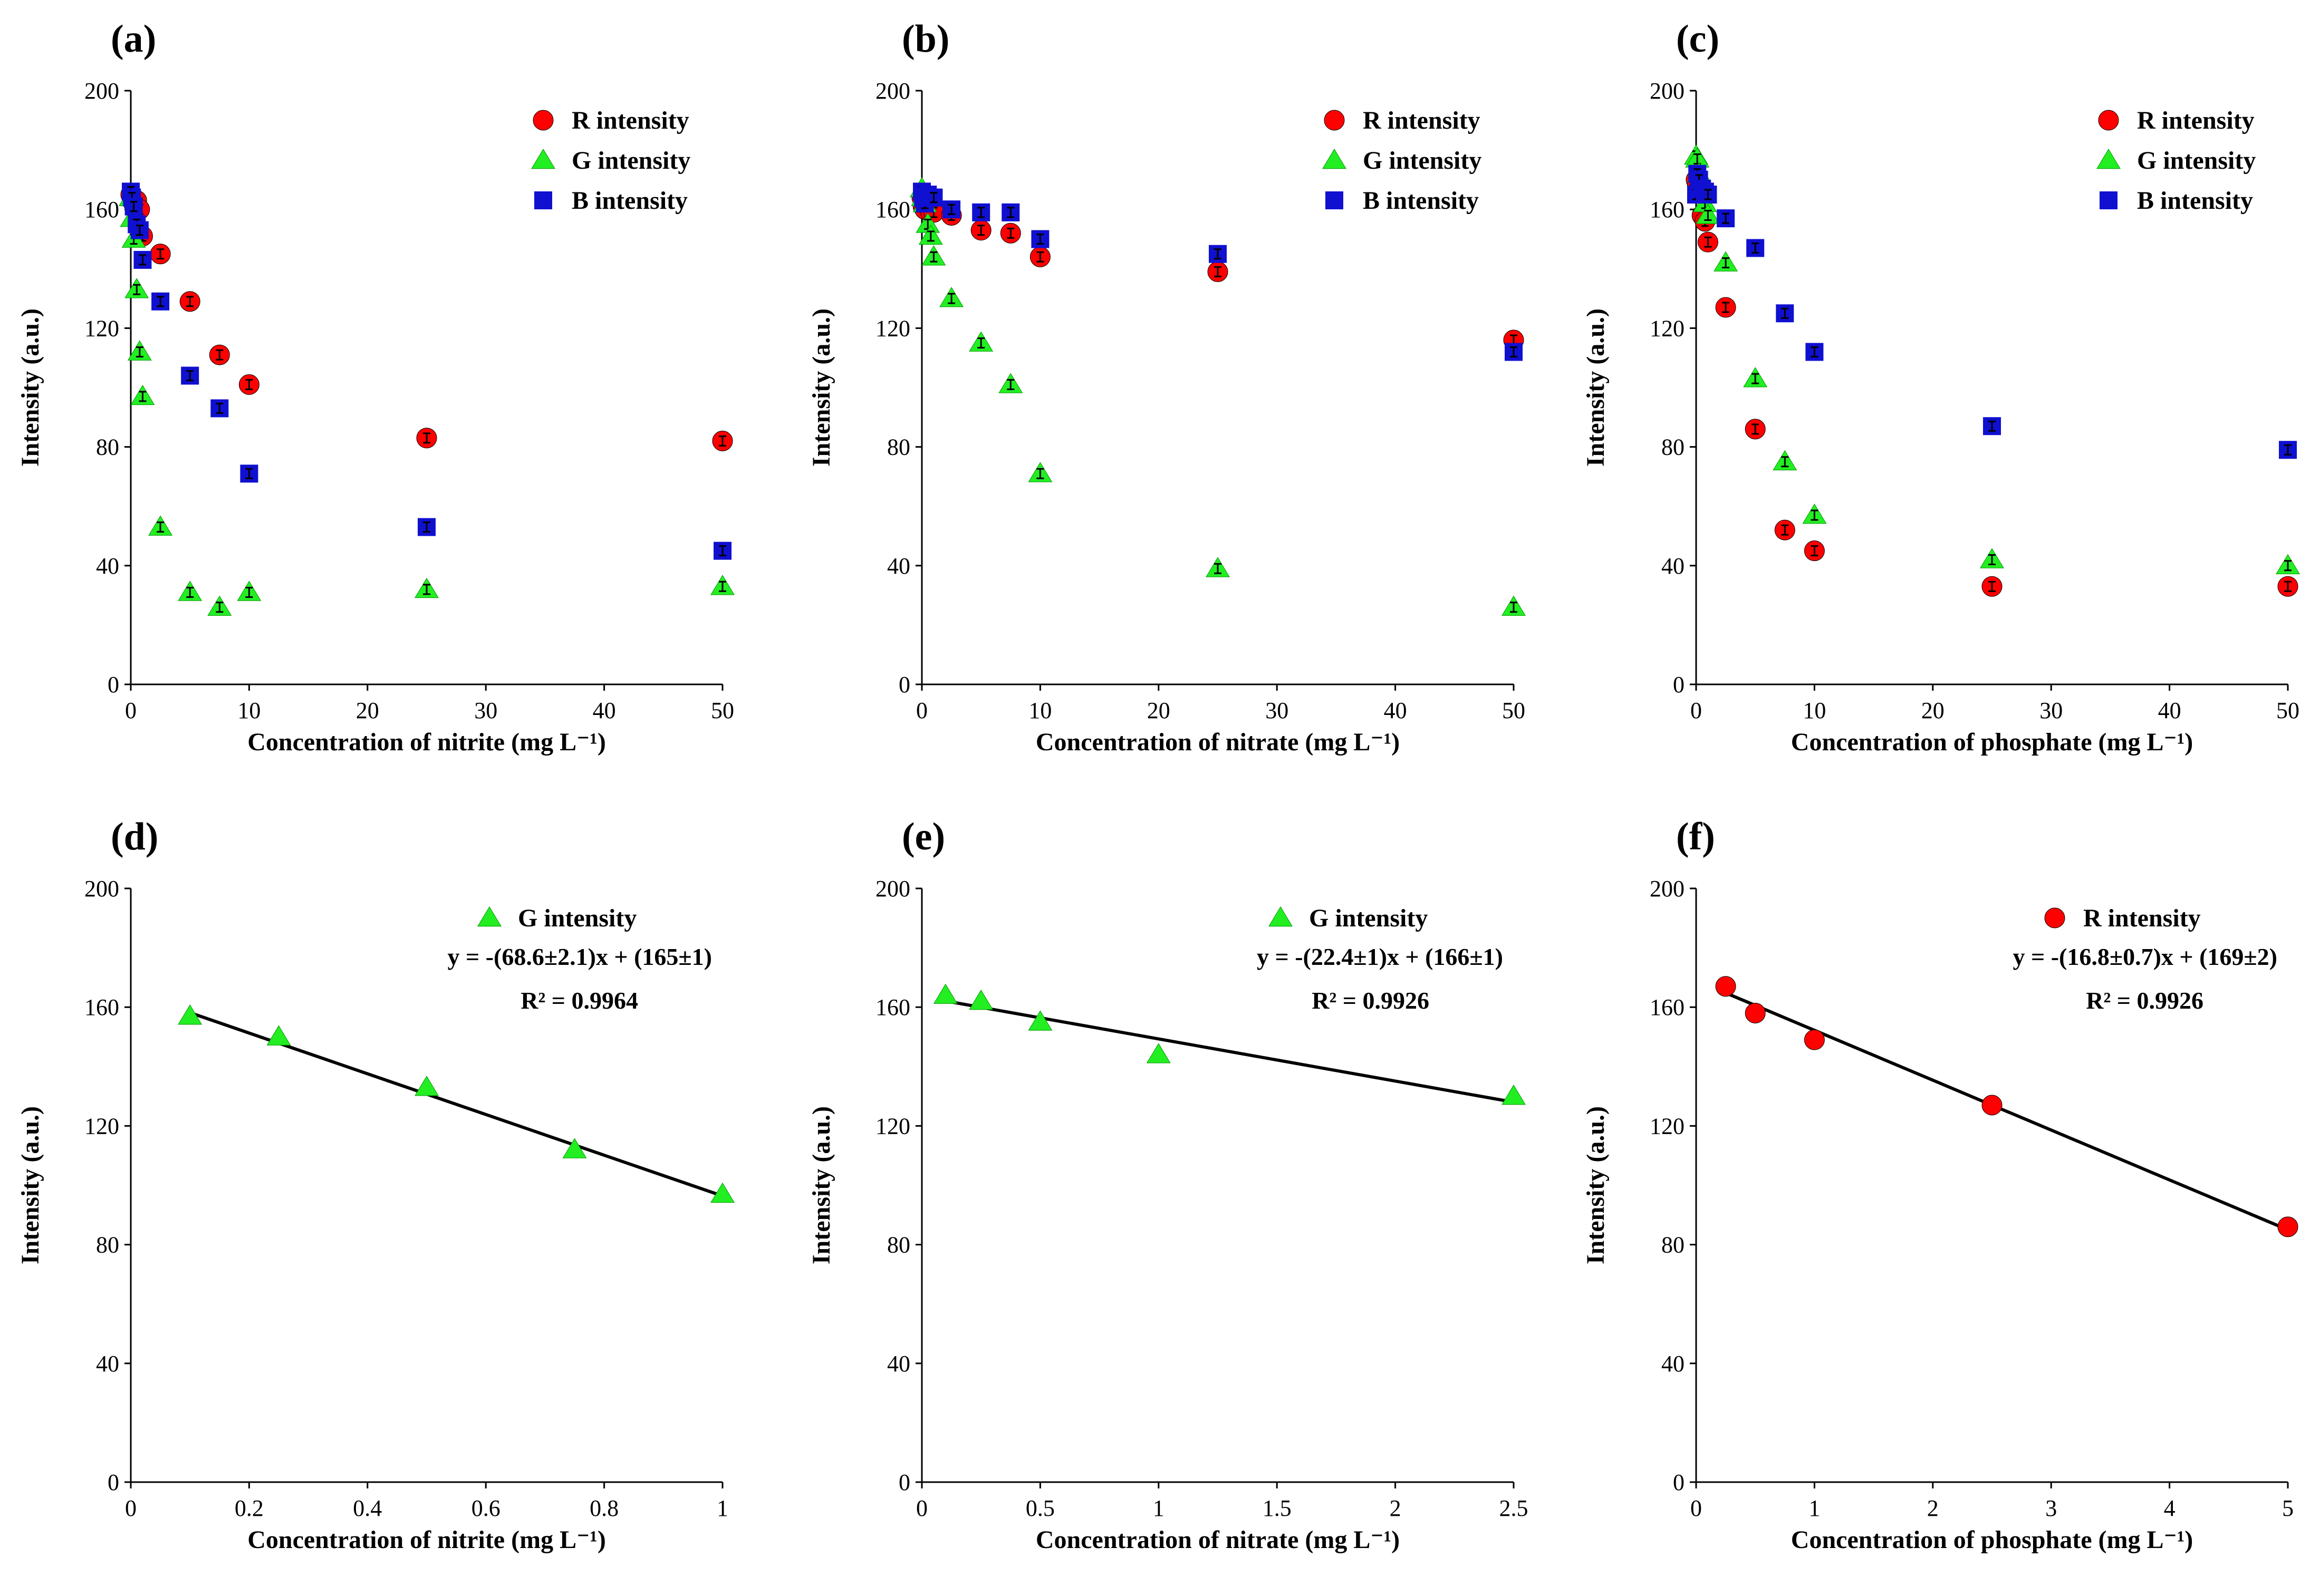 The height and width of the screenshot is (1596, 2310). I want to click on fit-equation: y = -(16.8±0.7)x + (169±2), so click(2145, 956).